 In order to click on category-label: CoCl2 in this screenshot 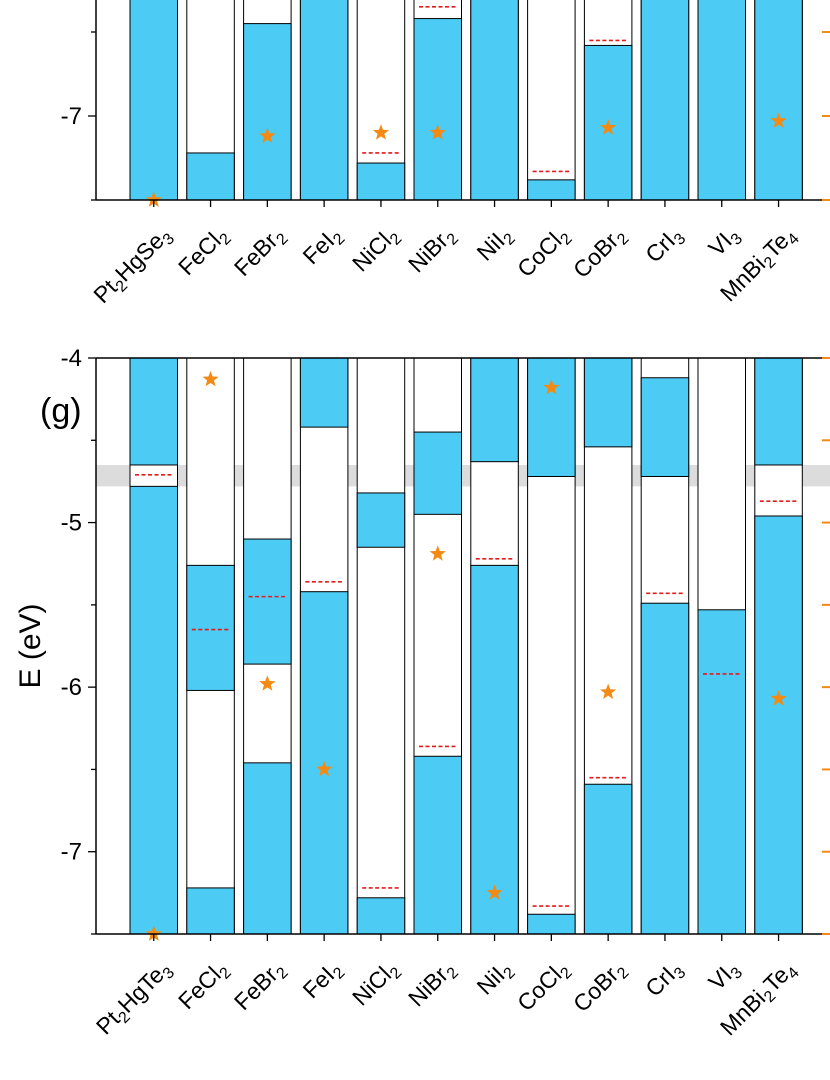, I will do `click(544, 253)`.